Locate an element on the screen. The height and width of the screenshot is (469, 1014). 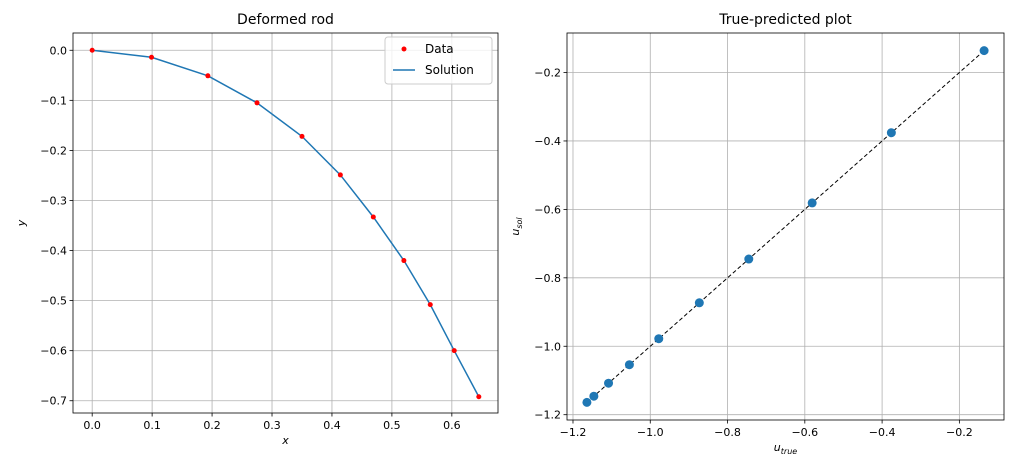
x-tick-label: −0.6 is located at coordinates (804, 432).